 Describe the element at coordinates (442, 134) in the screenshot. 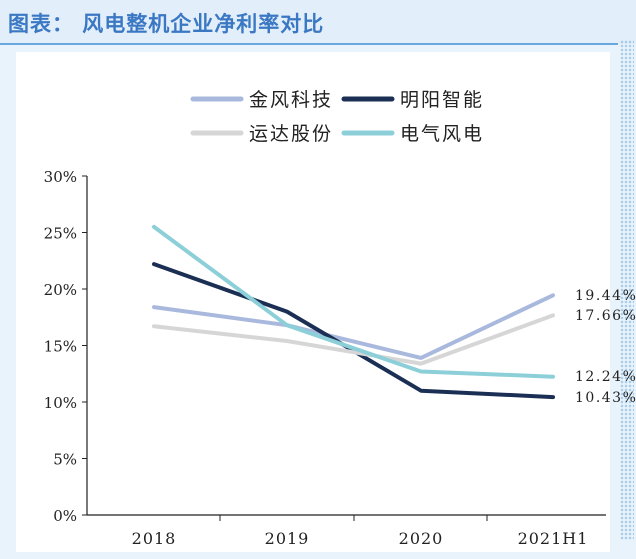

I see `legend-label: 电气风电` at that location.